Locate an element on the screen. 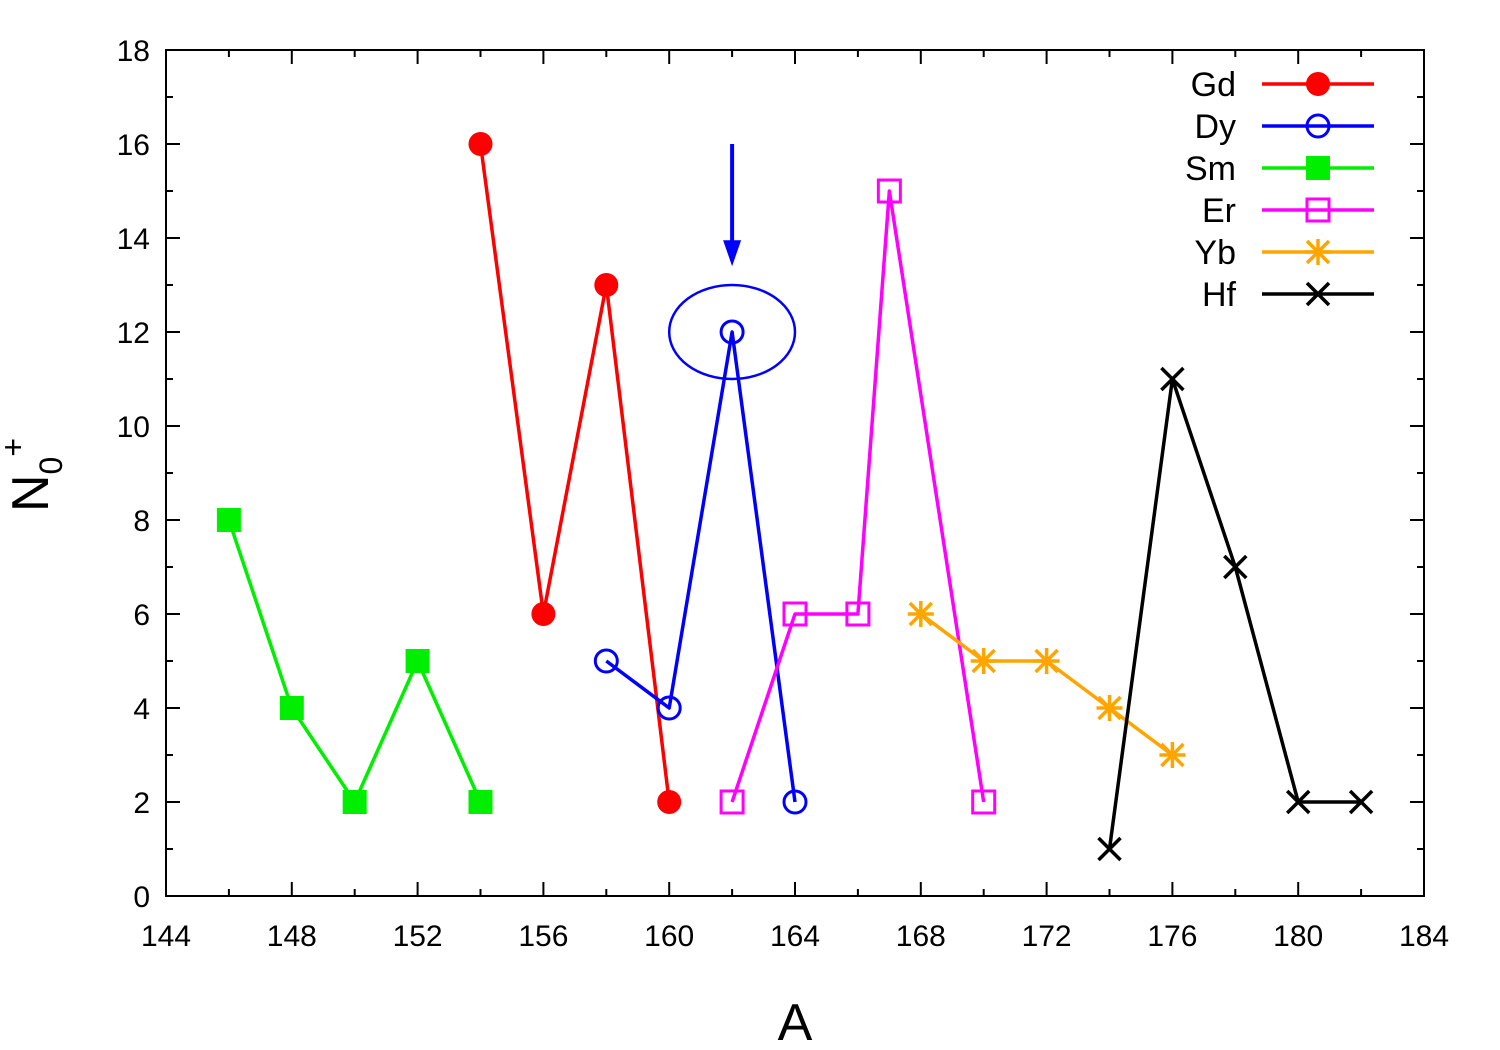 The width and height of the screenshot is (1500, 1050). series-er is located at coordinates (858, 496).